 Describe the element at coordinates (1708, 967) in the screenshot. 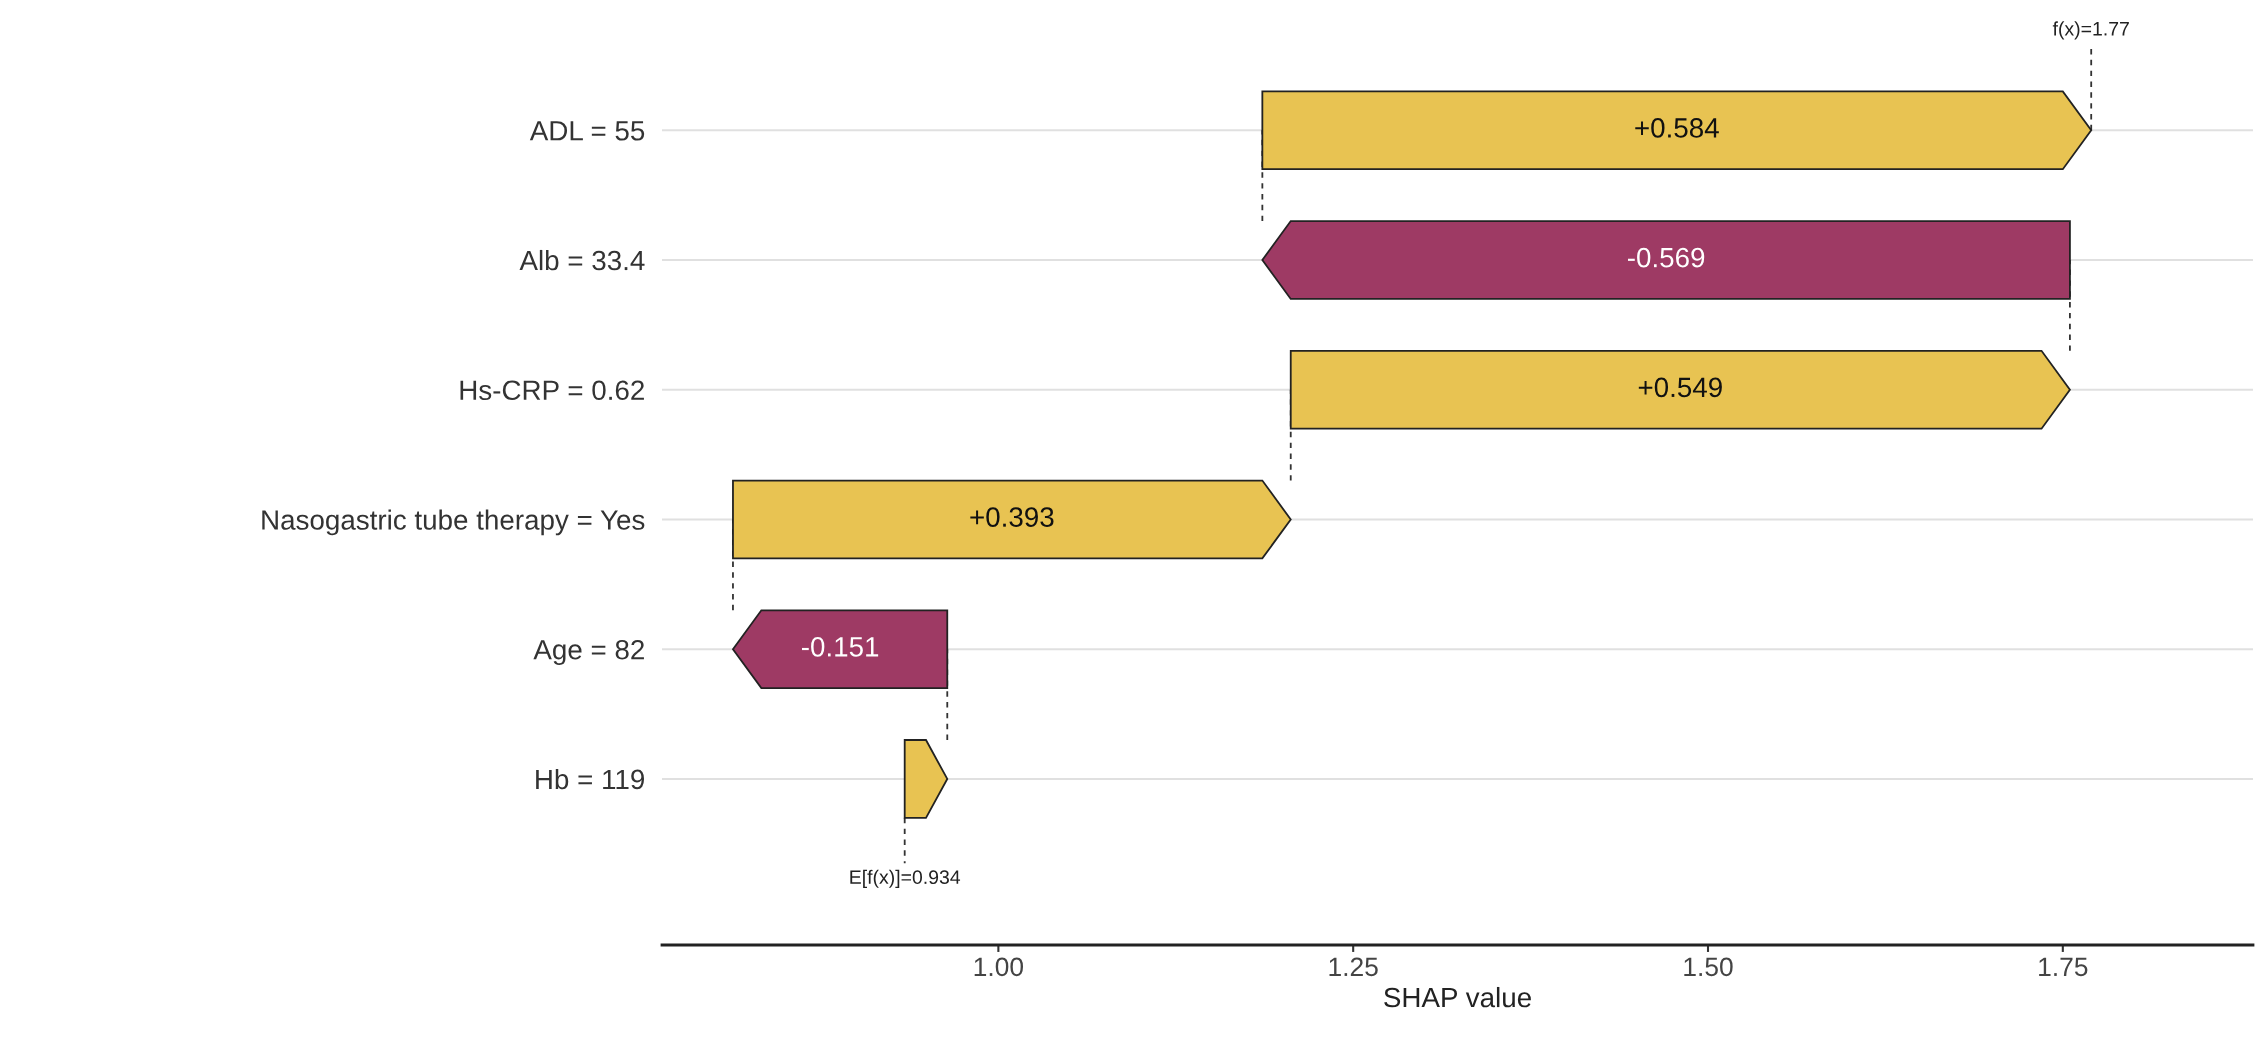

I see `x-tick-label: 1.50` at that location.